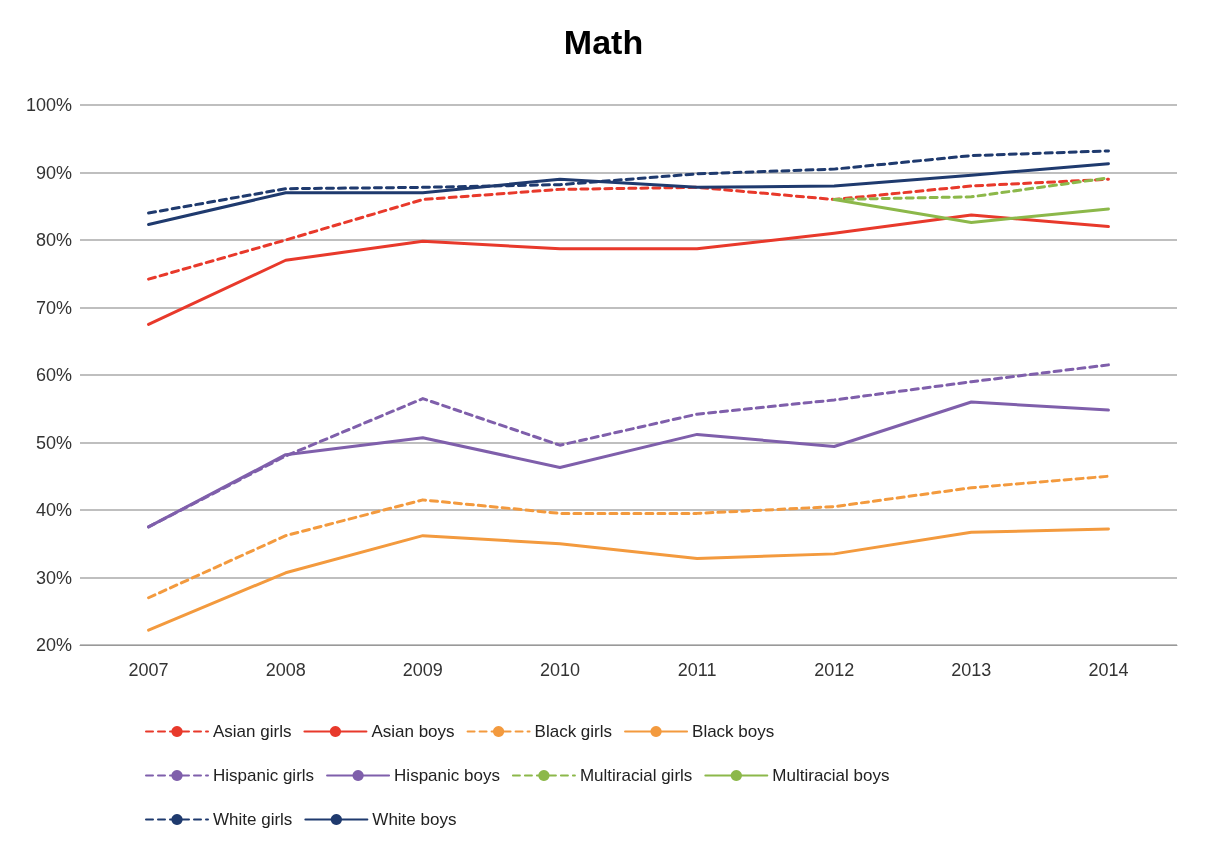  What do you see at coordinates (831, 775) in the screenshot?
I see `legend-label: Multiracial boys` at bounding box center [831, 775].